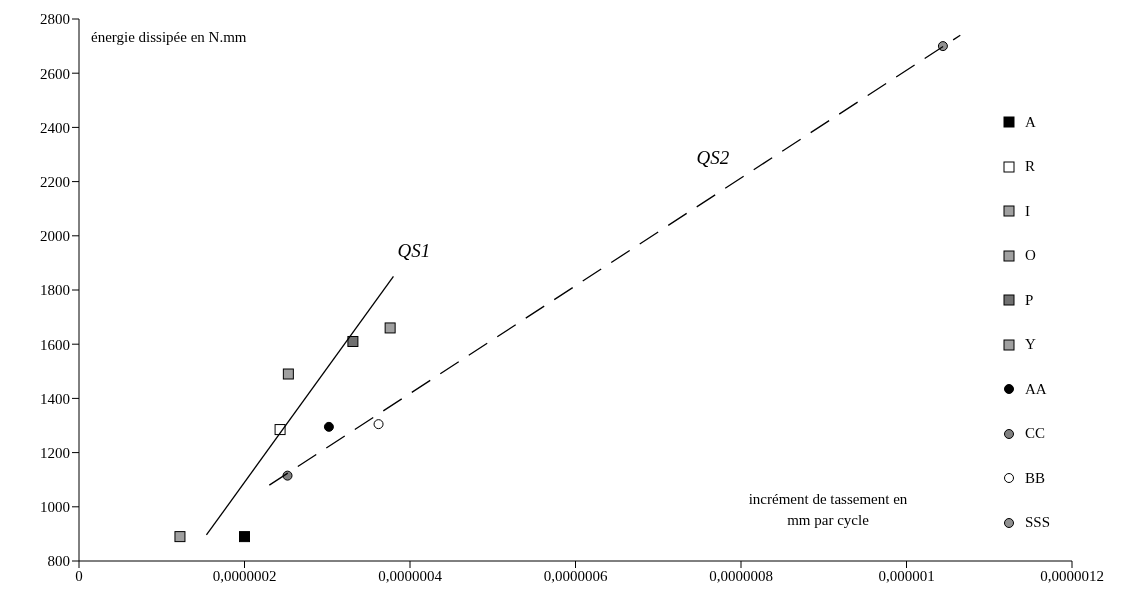 This screenshot has height=614, width=1130. Describe the element at coordinates (55, 73) in the screenshot. I see `y-tick-label: 2600` at that location.